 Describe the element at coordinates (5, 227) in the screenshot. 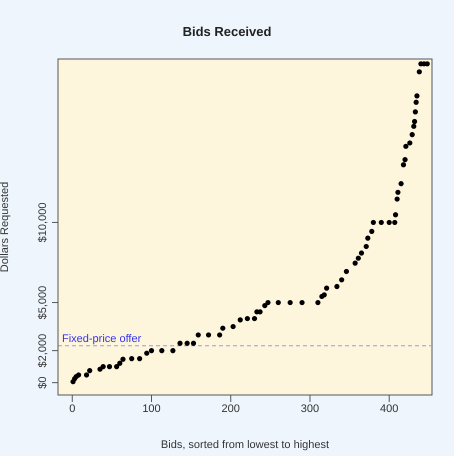

I see `y-axis-title: Dollars Requested` at that location.